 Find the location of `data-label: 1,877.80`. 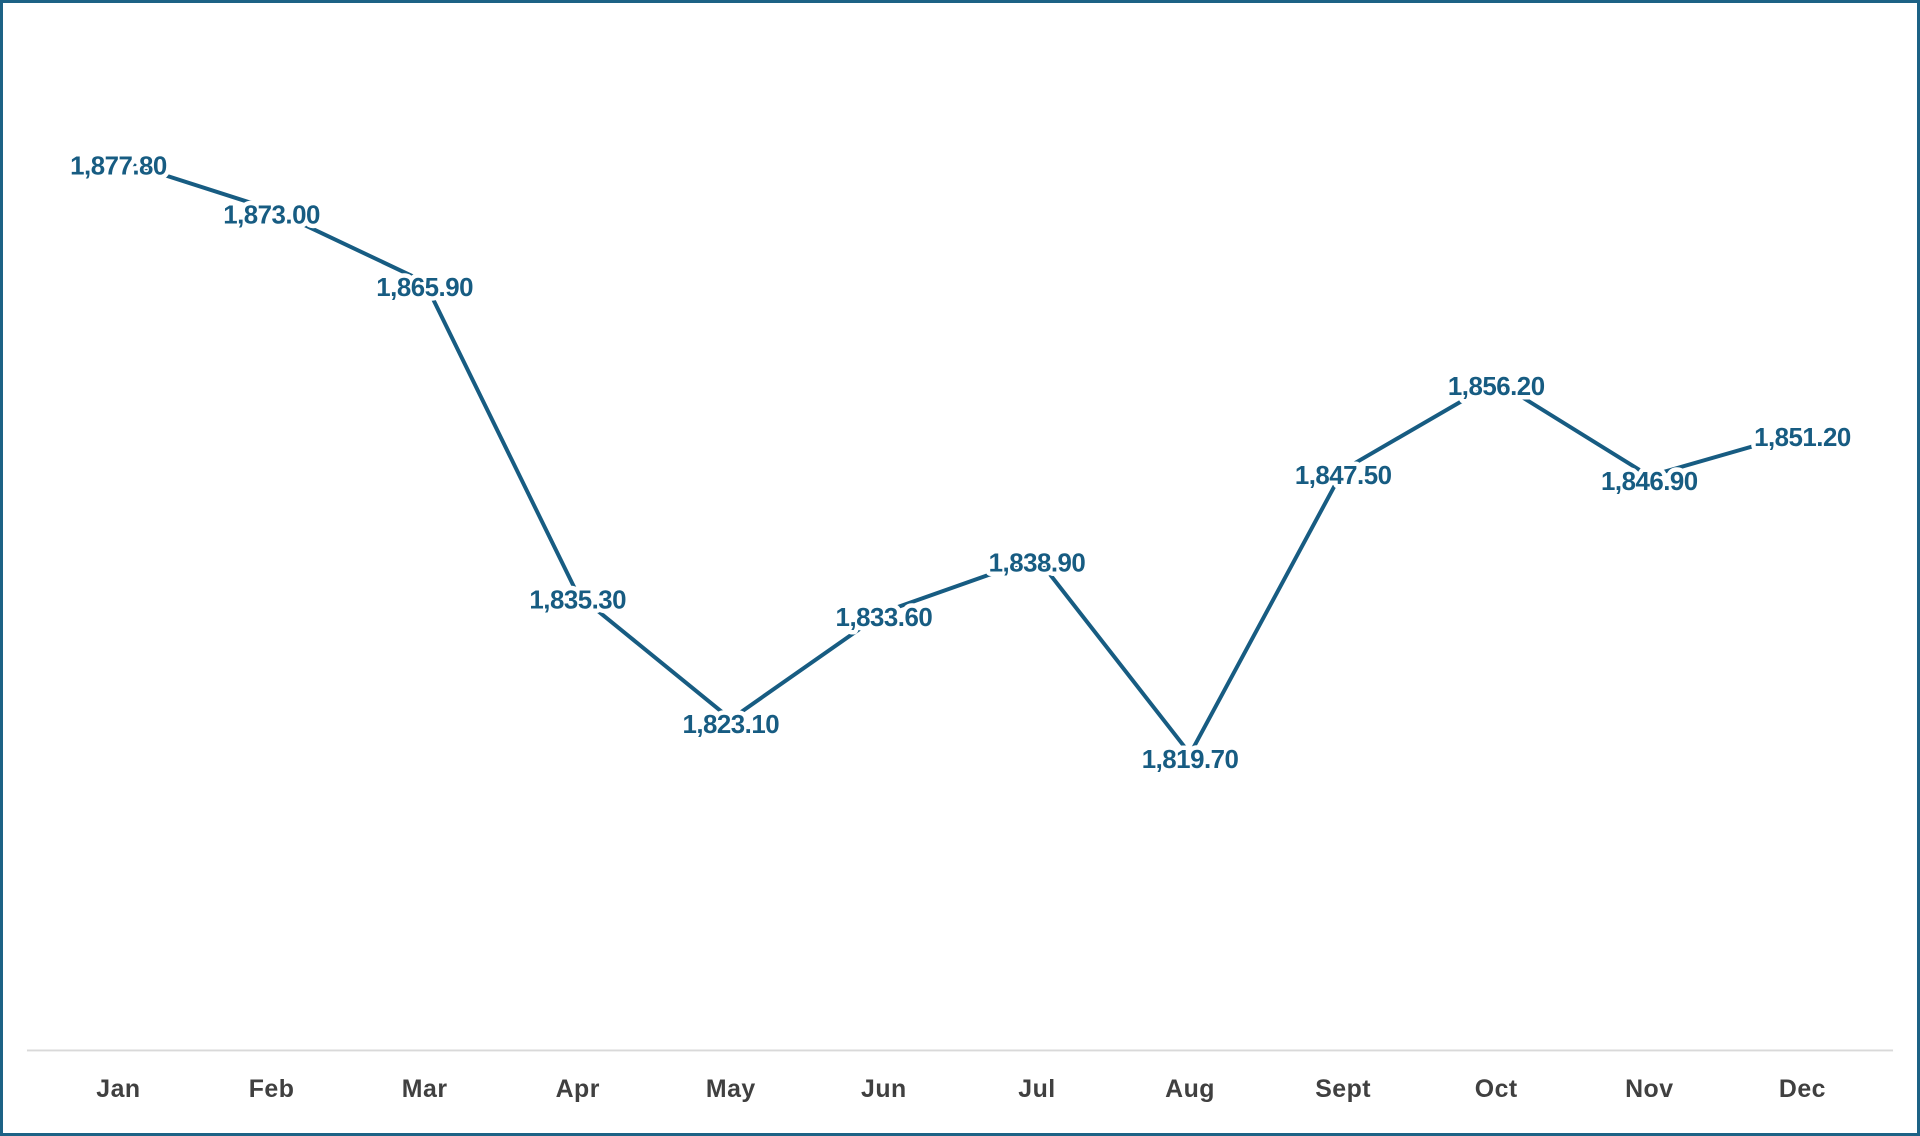

data-label: 1,877.80 is located at coordinates (118, 166).